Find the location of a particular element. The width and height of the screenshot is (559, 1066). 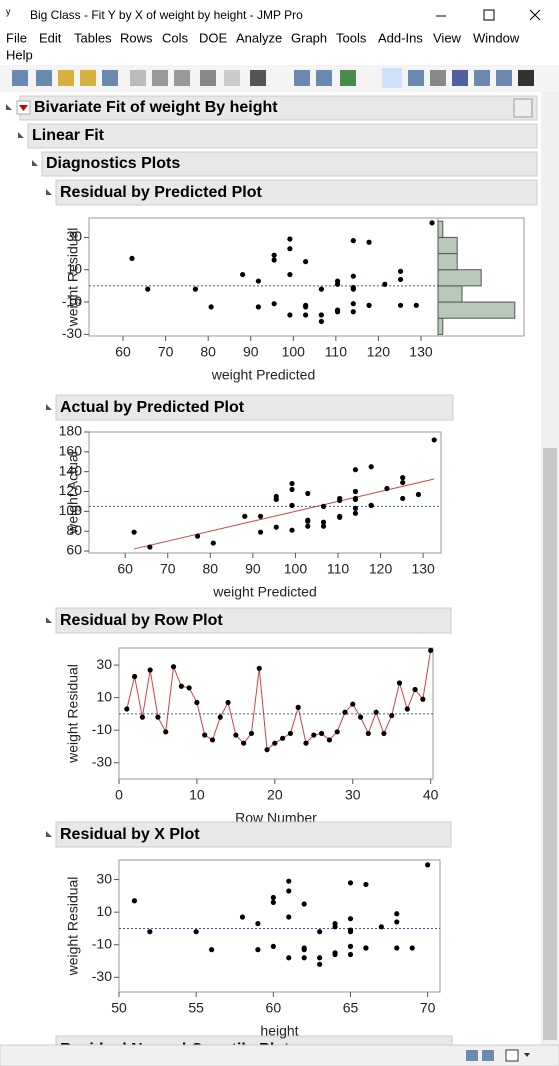

x-tick-label: 110 is located at coordinates (338, 569).